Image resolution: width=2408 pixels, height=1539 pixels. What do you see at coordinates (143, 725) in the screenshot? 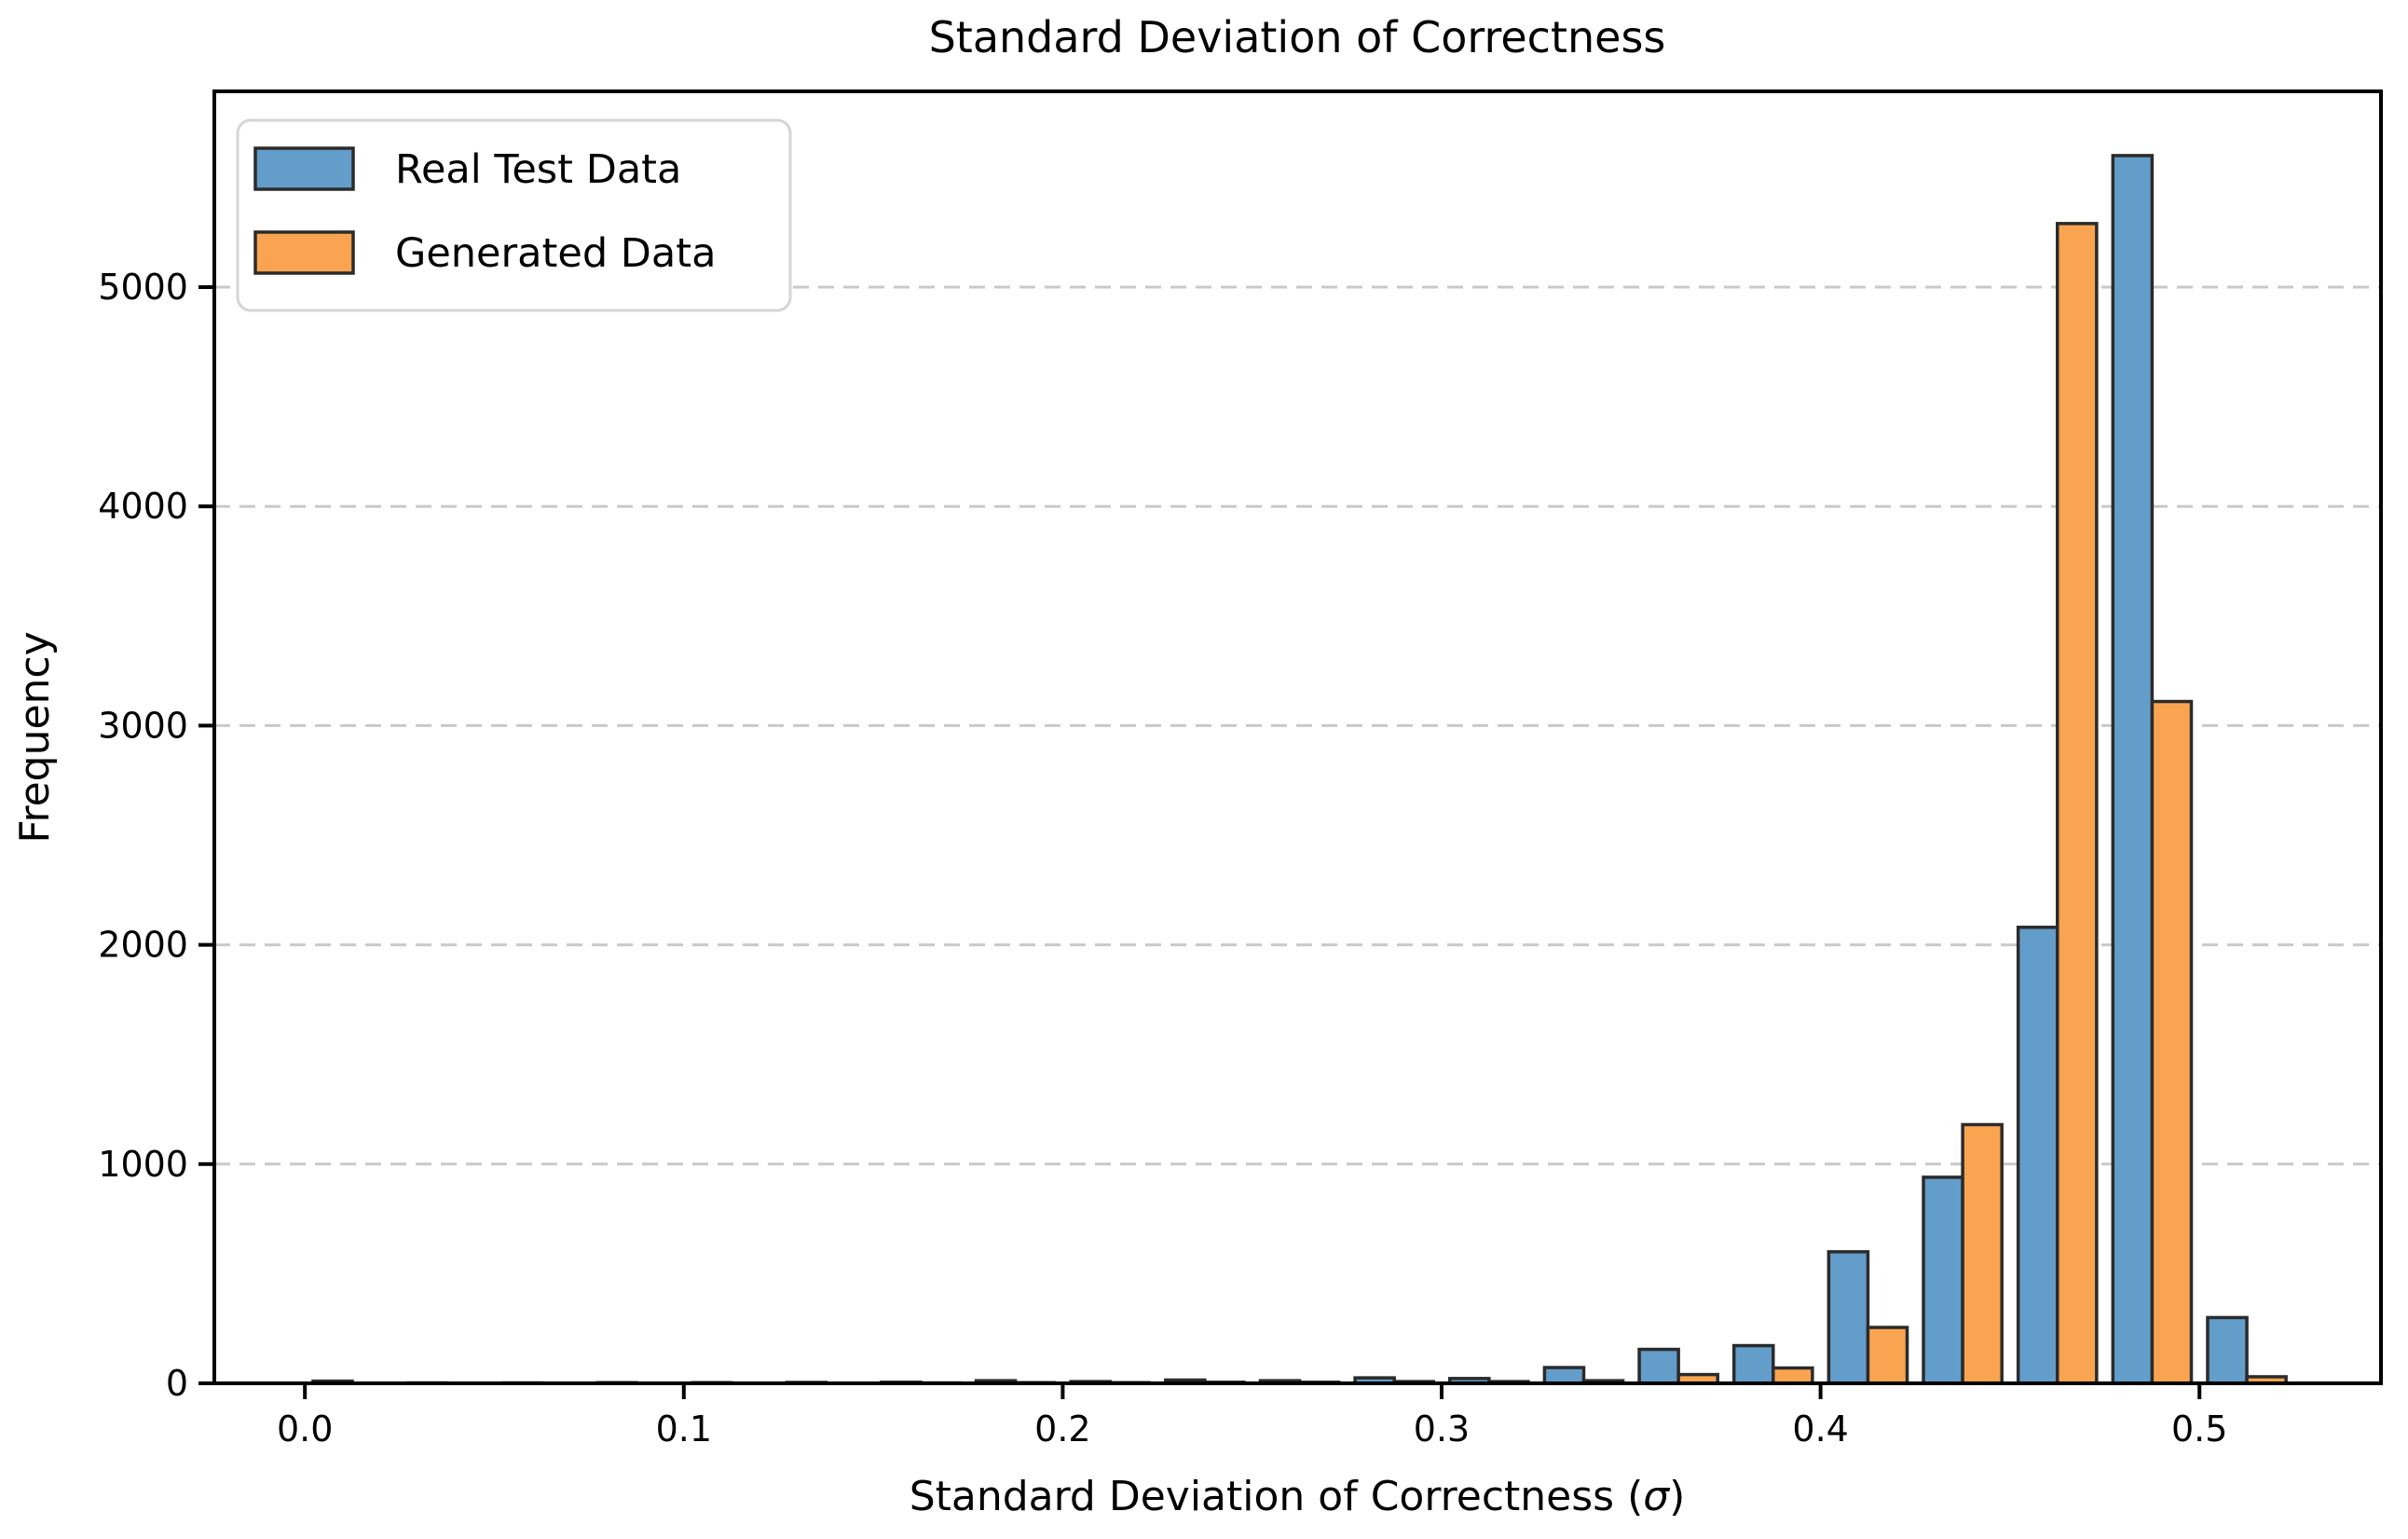
I see `y-tick-label-3000: 3000` at bounding box center [143, 725].